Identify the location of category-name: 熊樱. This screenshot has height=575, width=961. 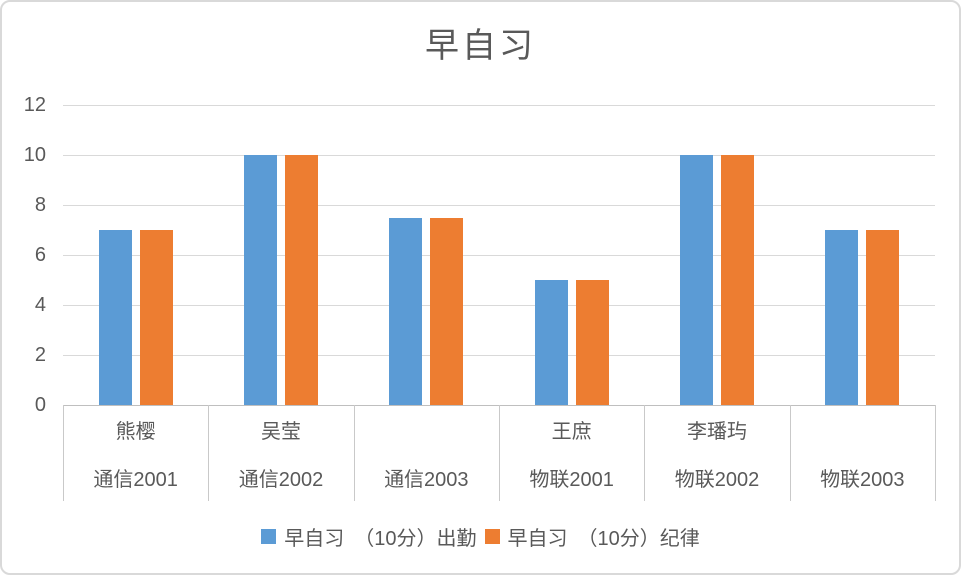
(135, 432).